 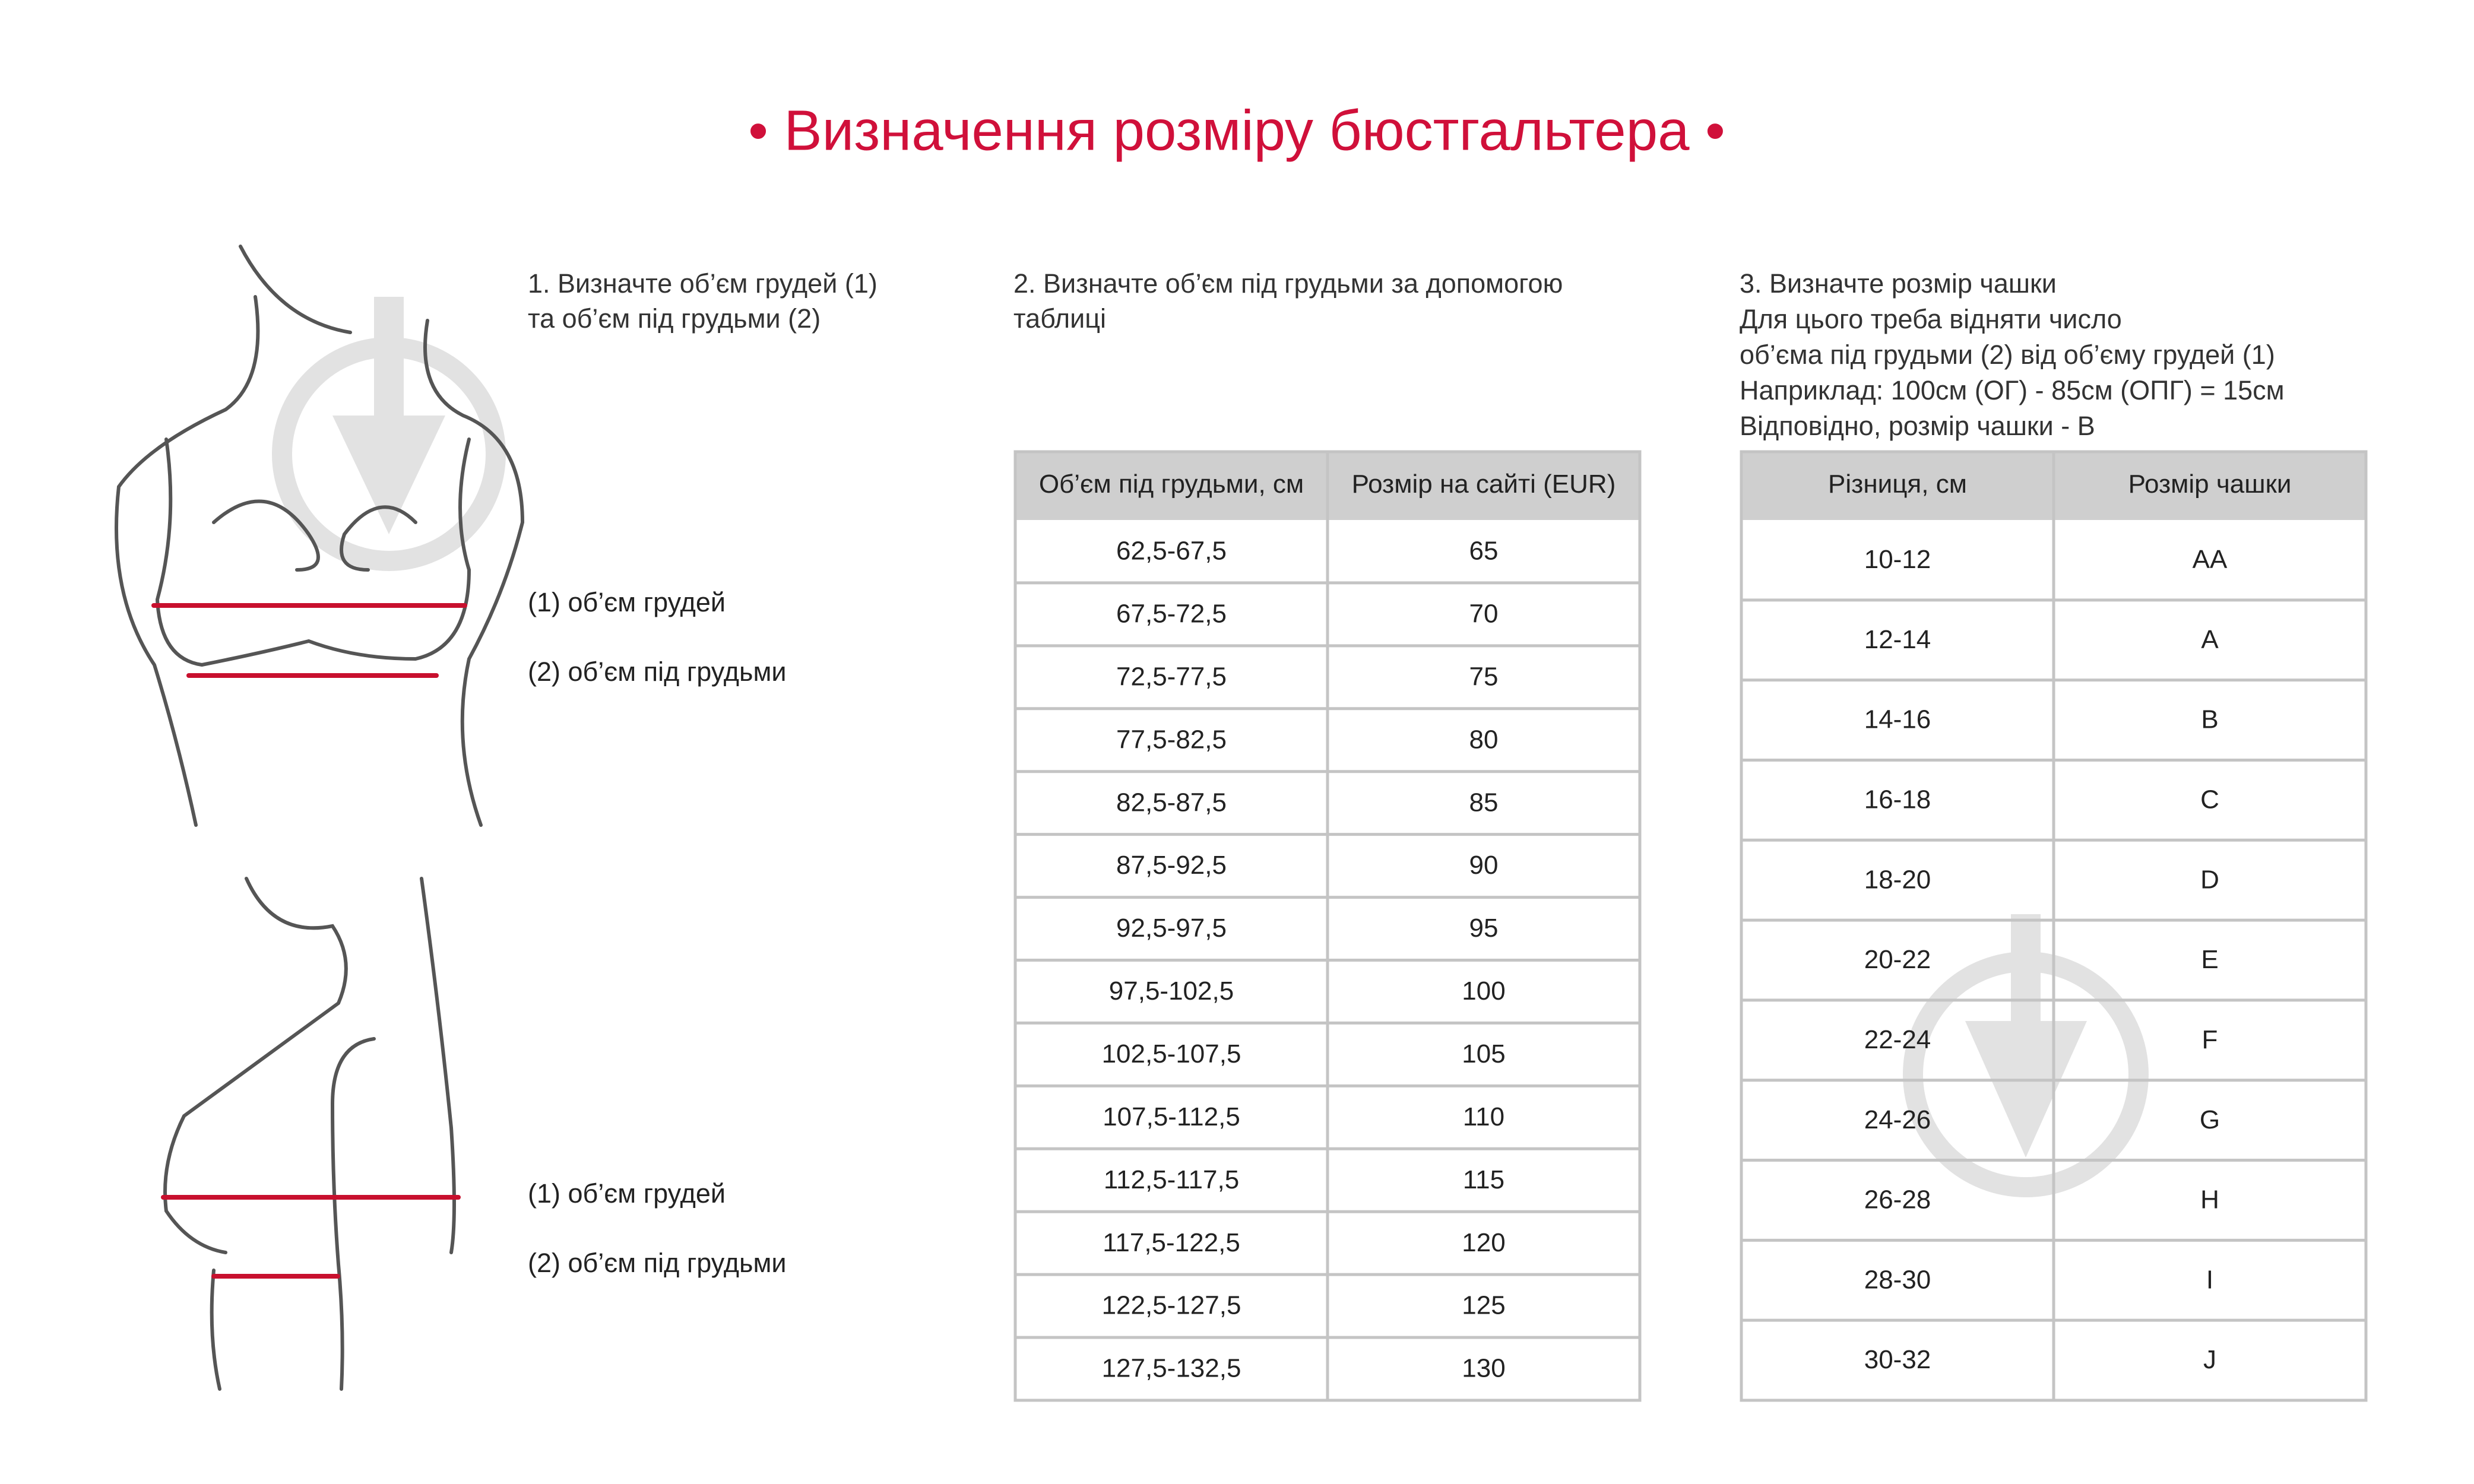 I want to click on table-cell: 127,5-132,5, so click(x=1171, y=1368).